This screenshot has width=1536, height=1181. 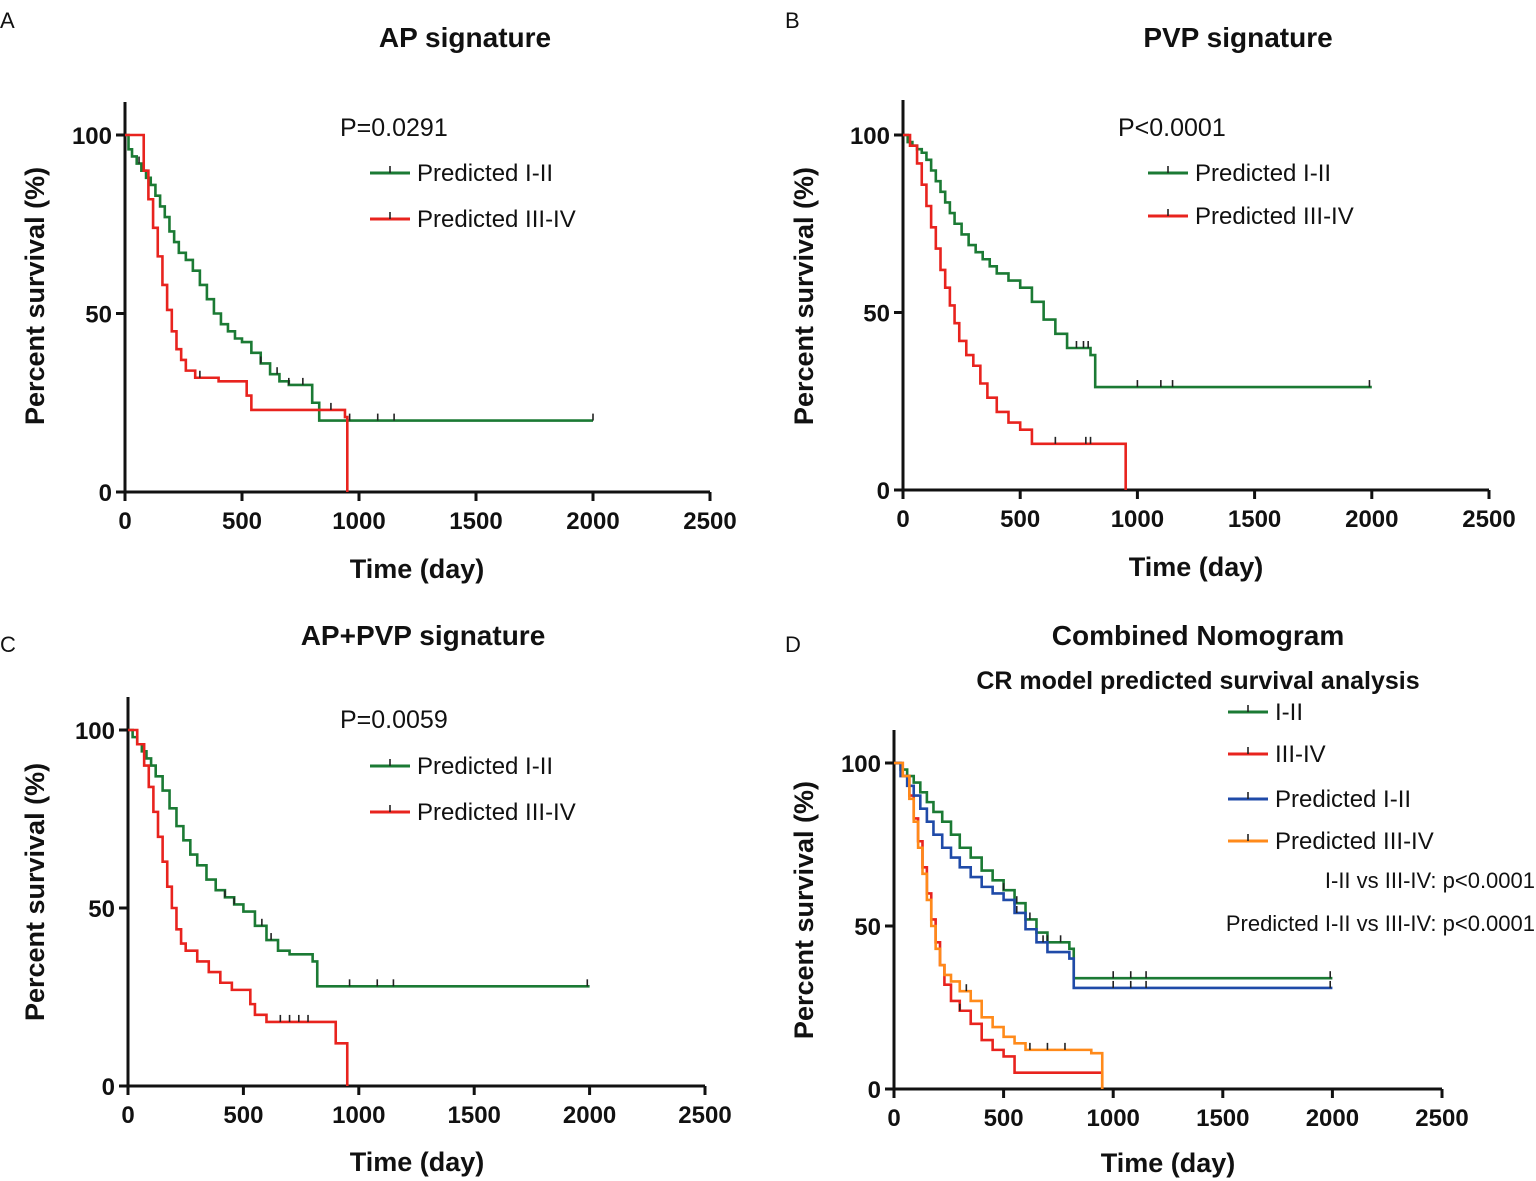 I want to click on legend-item: III-IV, so click(x=1277, y=754).